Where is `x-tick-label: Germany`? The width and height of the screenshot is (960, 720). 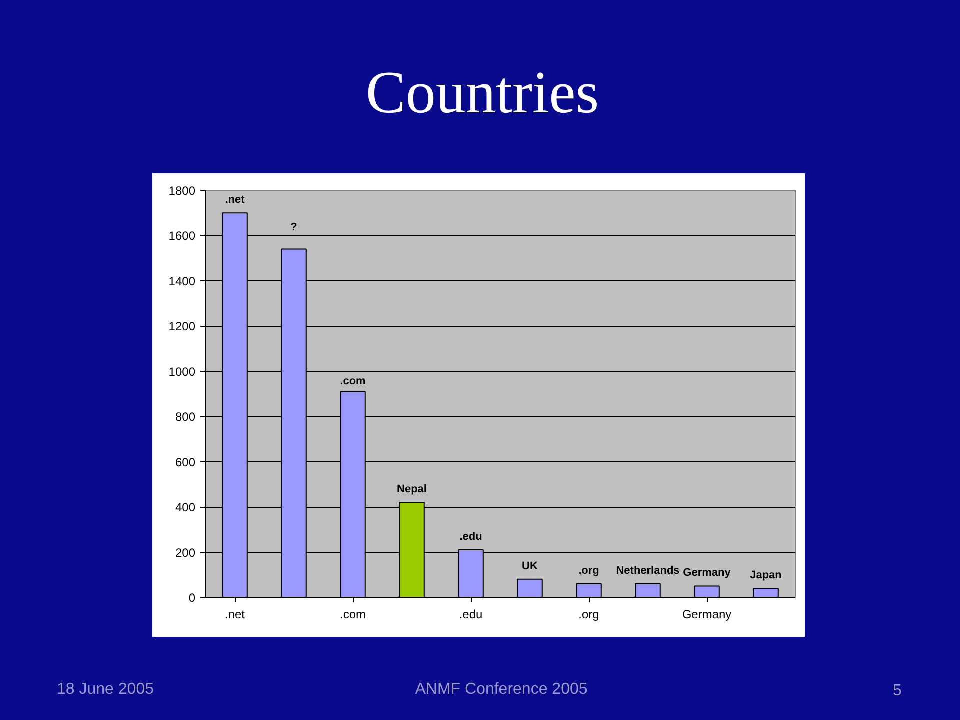
x-tick-label: Germany is located at coordinates (707, 615).